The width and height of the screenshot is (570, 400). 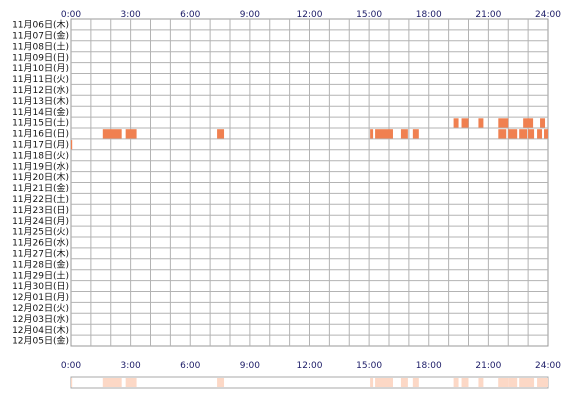 What do you see at coordinates (369, 15) in the screenshot?
I see `x-tick-label-top: 15:00` at bounding box center [369, 15].